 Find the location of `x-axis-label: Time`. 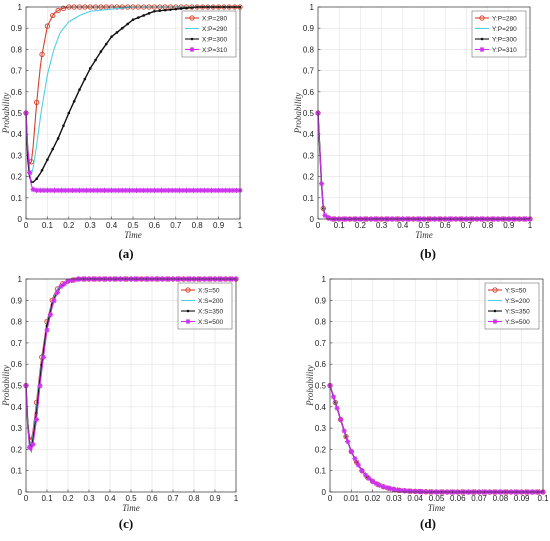

x-axis-label: Time is located at coordinates (437, 508).